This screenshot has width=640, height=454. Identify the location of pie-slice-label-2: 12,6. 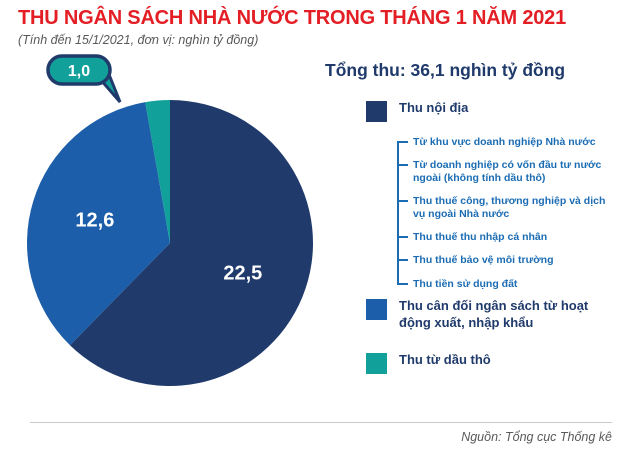
(94, 221).